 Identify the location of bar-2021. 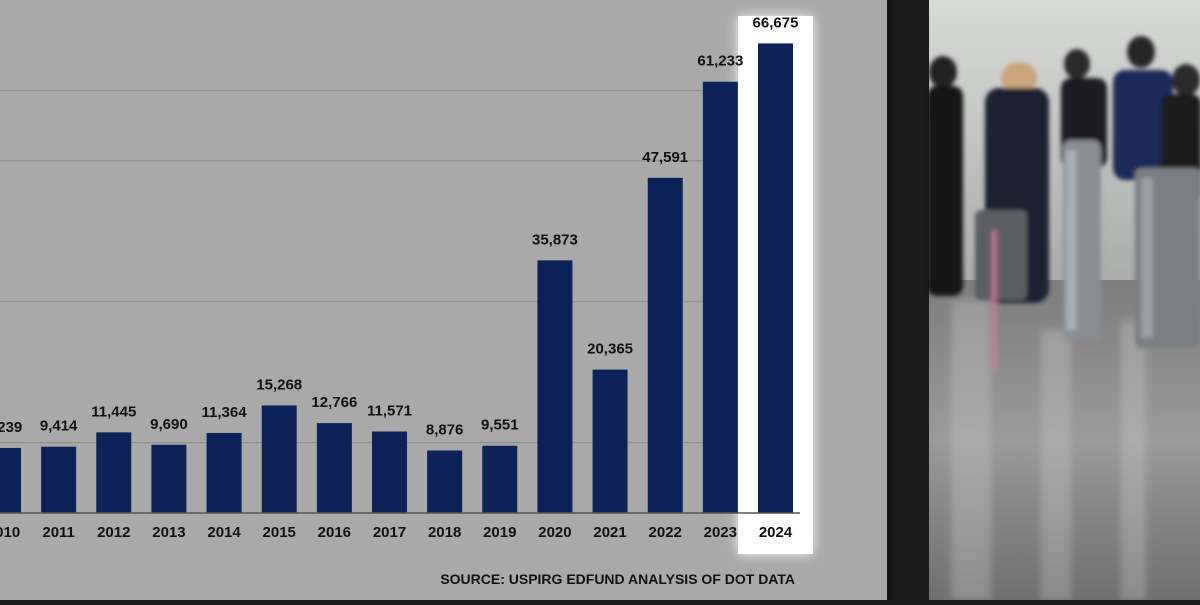
(610, 441).